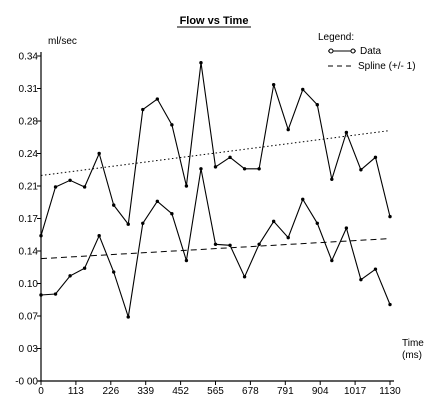 This screenshot has height=396, width=429. What do you see at coordinates (342, 51) in the screenshot?
I see `legend-data-symbol` at bounding box center [342, 51].